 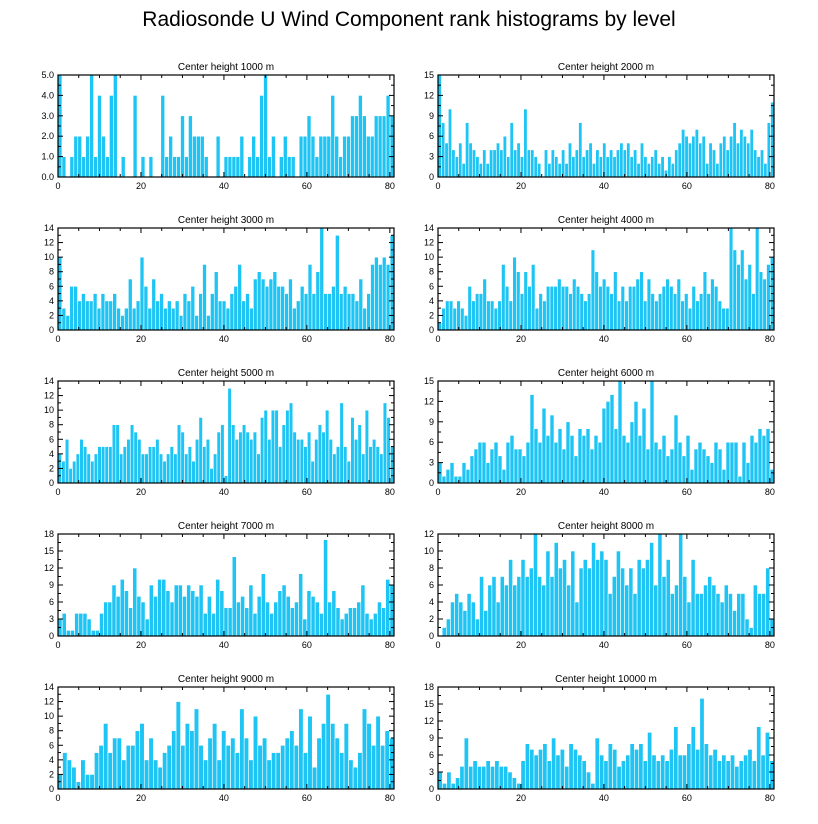 I want to click on x-tick-label: 60, so click(x=307, y=798).